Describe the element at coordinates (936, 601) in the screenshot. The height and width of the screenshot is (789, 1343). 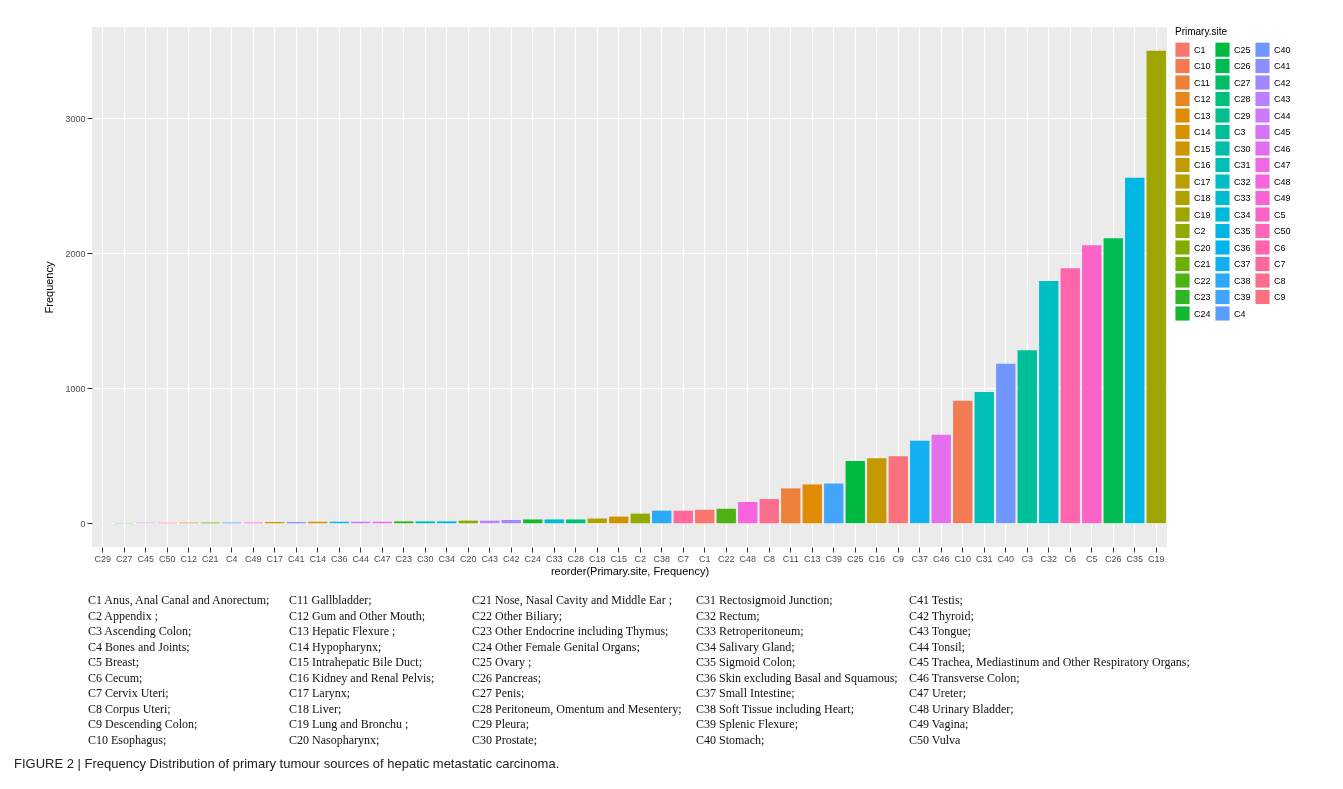
I see `text: C41 Testis;` at that location.